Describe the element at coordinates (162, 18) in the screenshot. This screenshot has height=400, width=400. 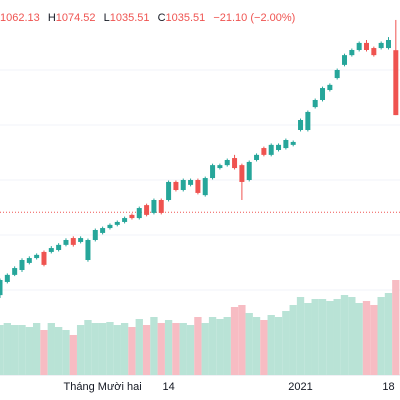
I see `close-key: C` at that location.